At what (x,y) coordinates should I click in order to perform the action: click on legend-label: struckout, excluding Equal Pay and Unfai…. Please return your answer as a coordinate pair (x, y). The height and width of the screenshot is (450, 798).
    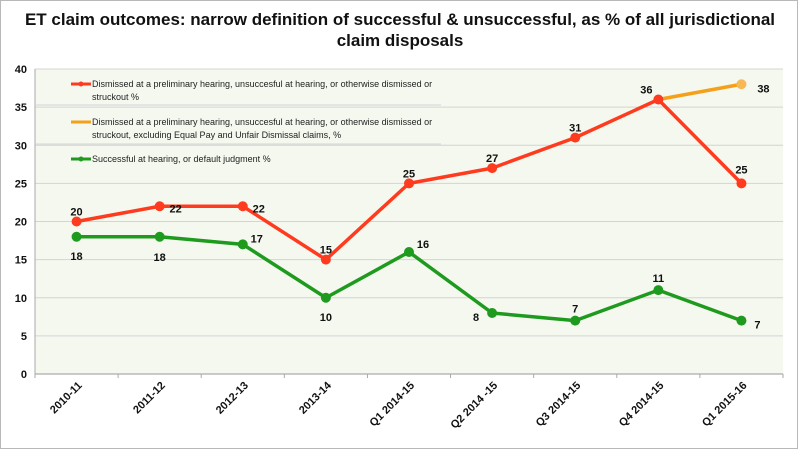
    Looking at the image, I should click on (216, 135).